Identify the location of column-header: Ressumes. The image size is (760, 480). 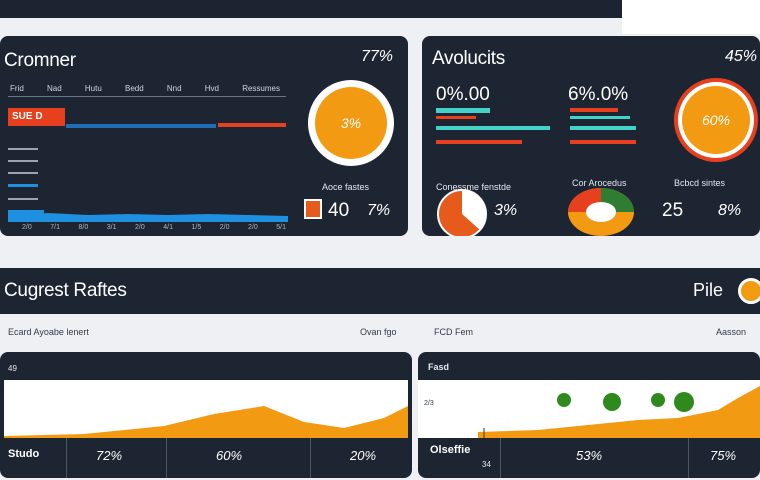
(261, 88).